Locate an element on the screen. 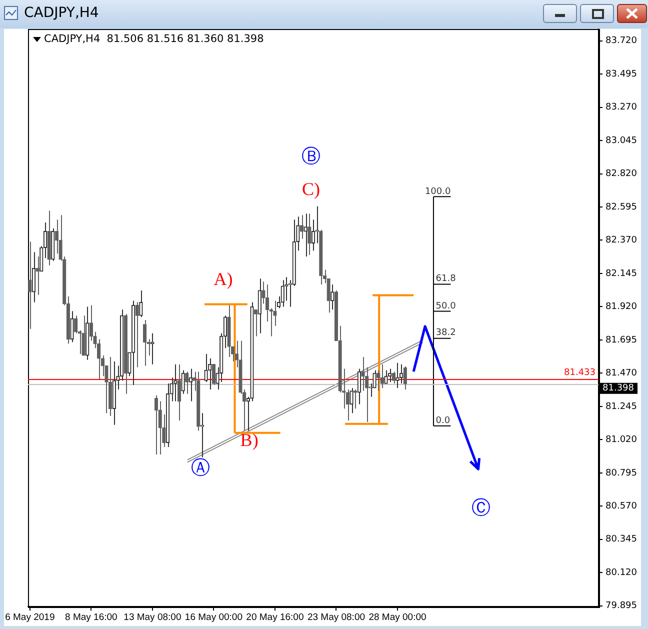 The height and width of the screenshot is (629, 648). y-tick-label: 83.495 is located at coordinates (622, 74).